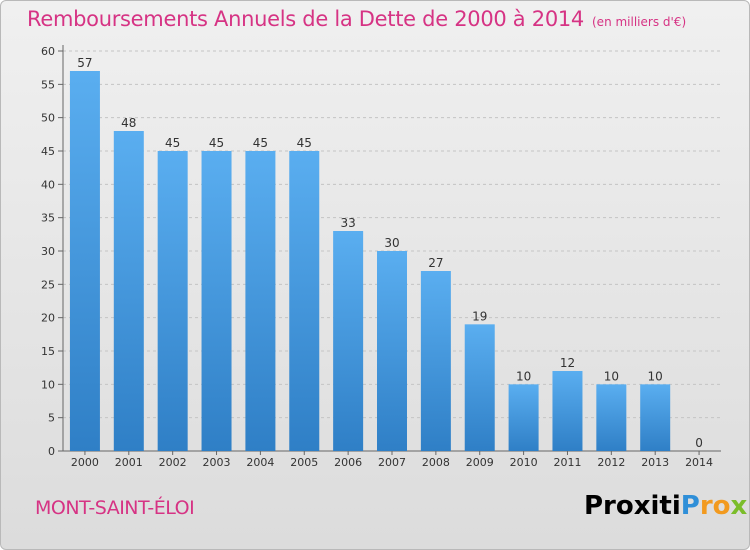 The height and width of the screenshot is (550, 750). What do you see at coordinates (304, 301) in the screenshot?
I see `bar-2005` at bounding box center [304, 301].